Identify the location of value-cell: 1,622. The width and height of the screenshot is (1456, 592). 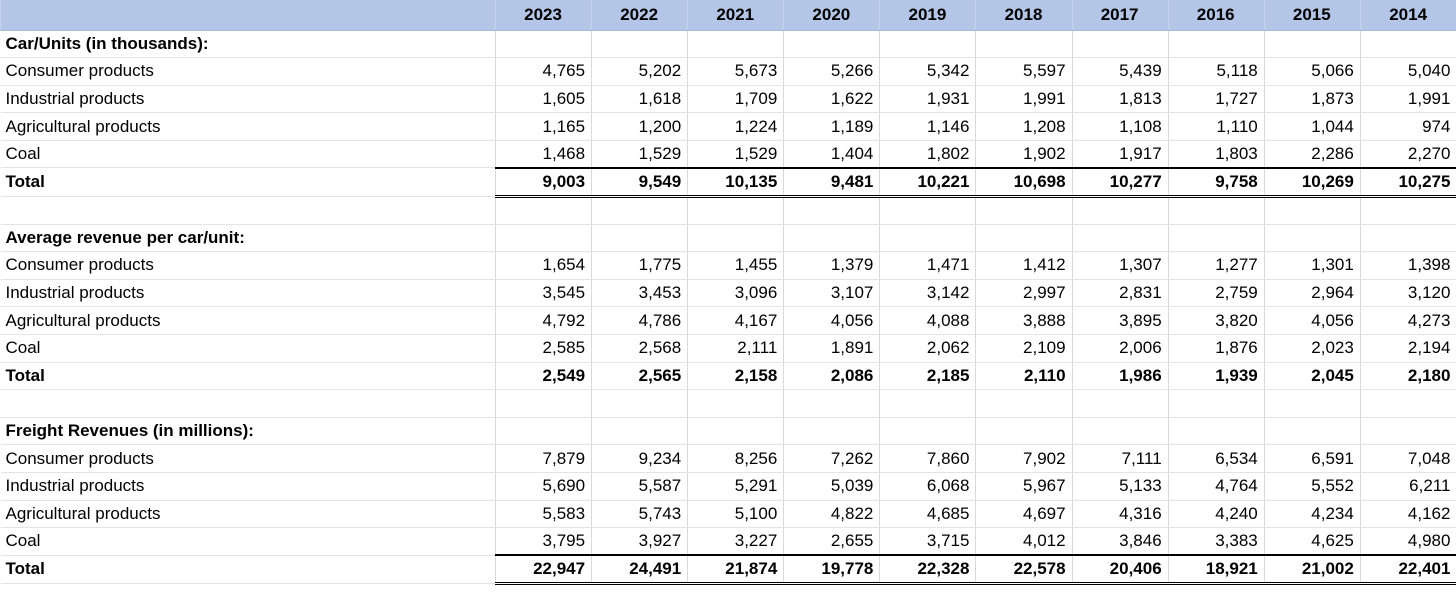
(831, 99).